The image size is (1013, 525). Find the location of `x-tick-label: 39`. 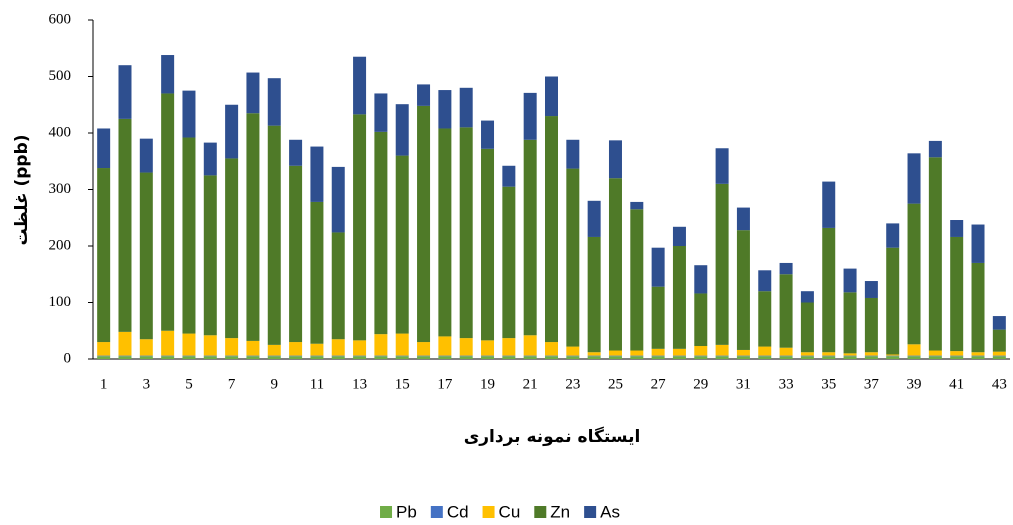

x-tick-label: 39 is located at coordinates (914, 384).